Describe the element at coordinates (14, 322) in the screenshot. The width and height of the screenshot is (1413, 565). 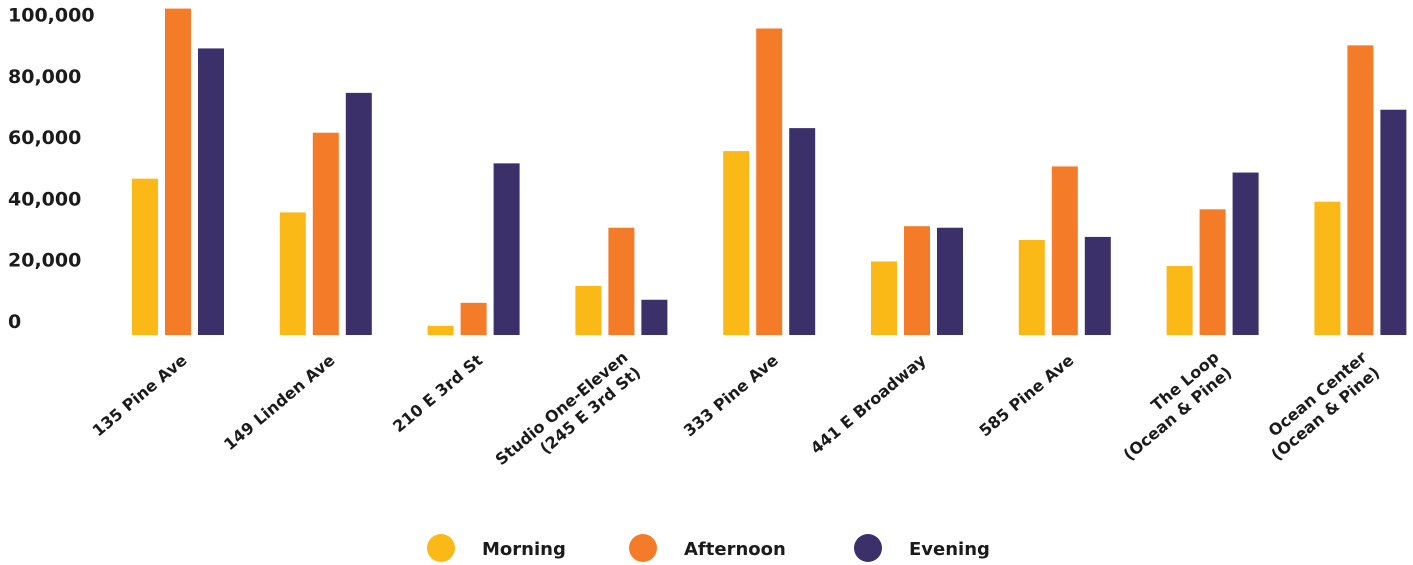
I see `y-tick-label: 0` at that location.